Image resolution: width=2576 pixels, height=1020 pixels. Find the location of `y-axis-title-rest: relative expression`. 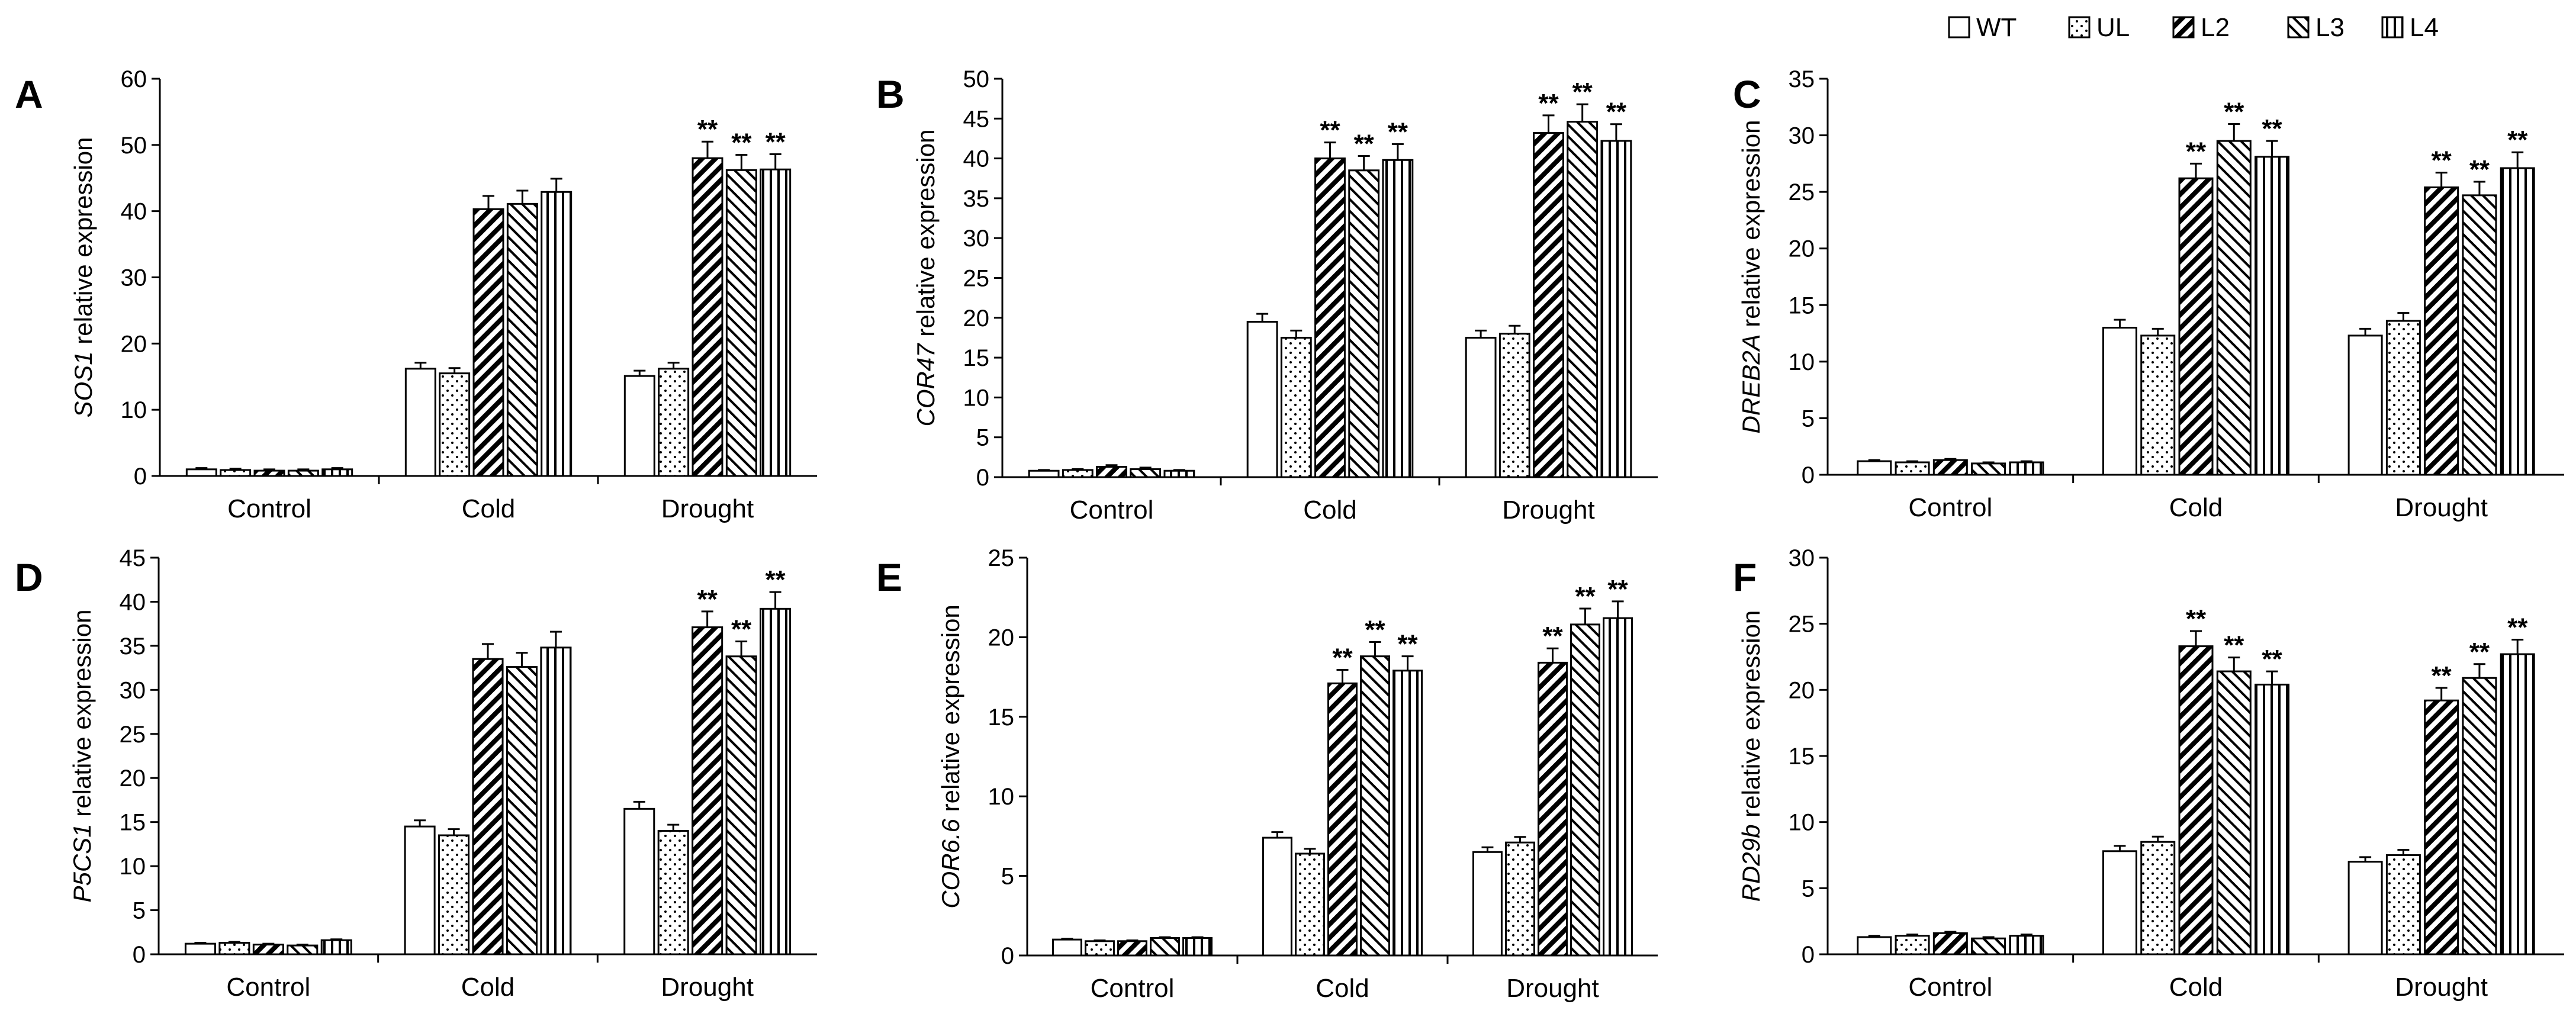

y-axis-title-rest: relative expression is located at coordinates (1751, 718).